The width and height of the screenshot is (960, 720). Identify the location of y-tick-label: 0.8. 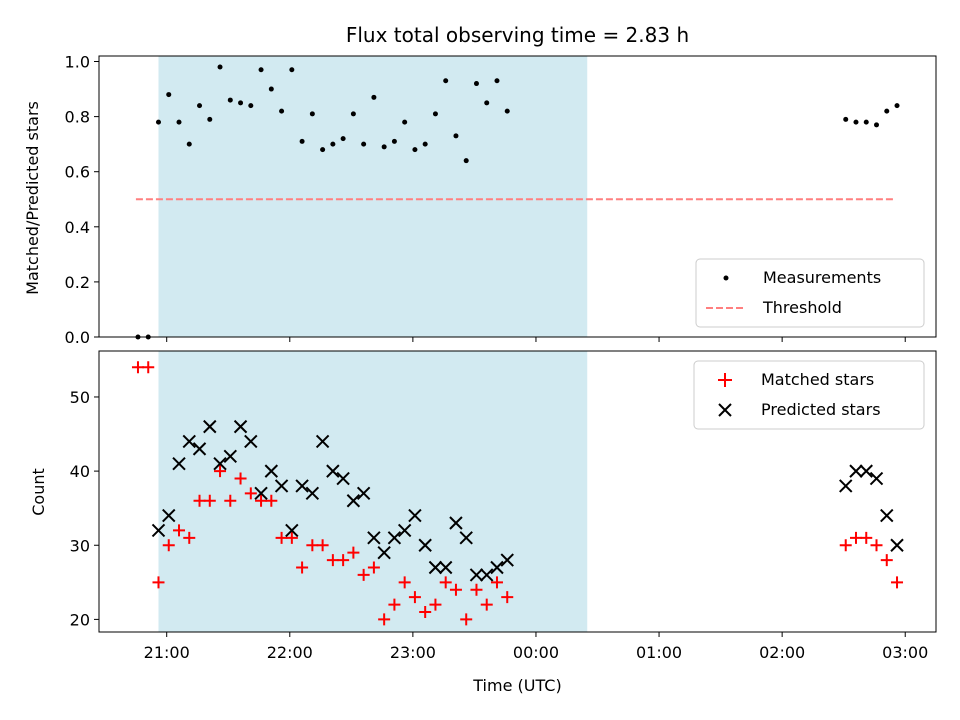
(77, 117).